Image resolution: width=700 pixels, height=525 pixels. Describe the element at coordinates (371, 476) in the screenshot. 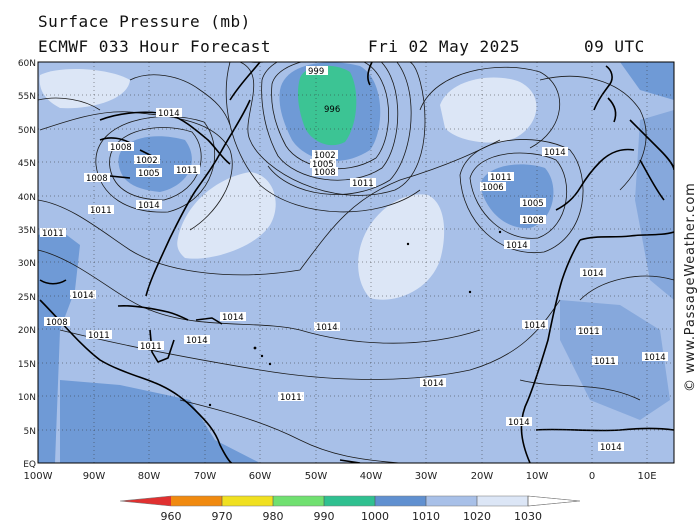

I see `svg-text: 40W` at that location.